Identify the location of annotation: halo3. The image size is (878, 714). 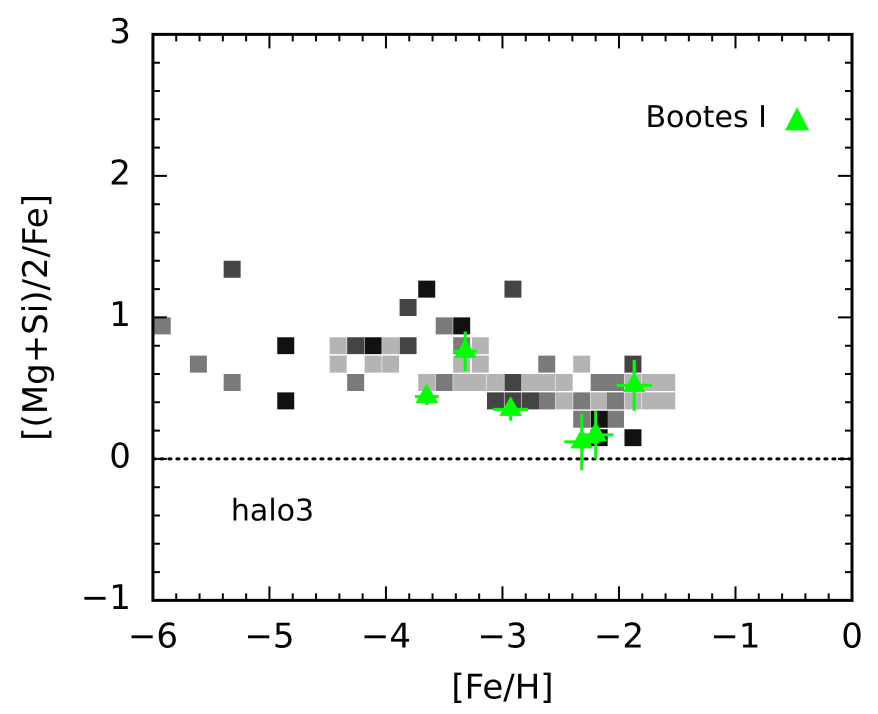
(272, 510).